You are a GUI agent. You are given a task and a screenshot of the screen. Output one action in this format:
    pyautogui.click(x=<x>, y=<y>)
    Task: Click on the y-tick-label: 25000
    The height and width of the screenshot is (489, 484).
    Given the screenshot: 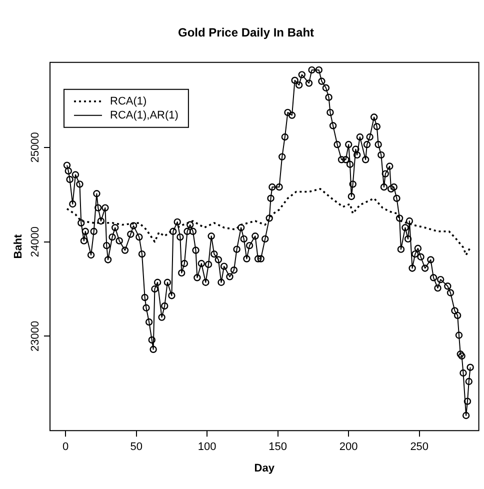 What is the action you would take?
    pyautogui.click(x=36, y=147)
    